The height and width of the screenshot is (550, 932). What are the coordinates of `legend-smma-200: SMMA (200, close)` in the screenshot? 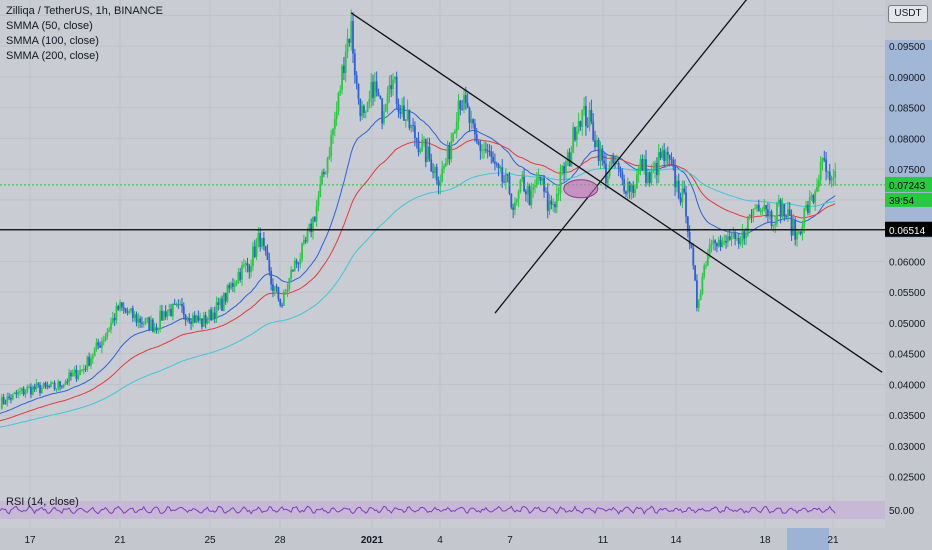 It's located at (52, 56).